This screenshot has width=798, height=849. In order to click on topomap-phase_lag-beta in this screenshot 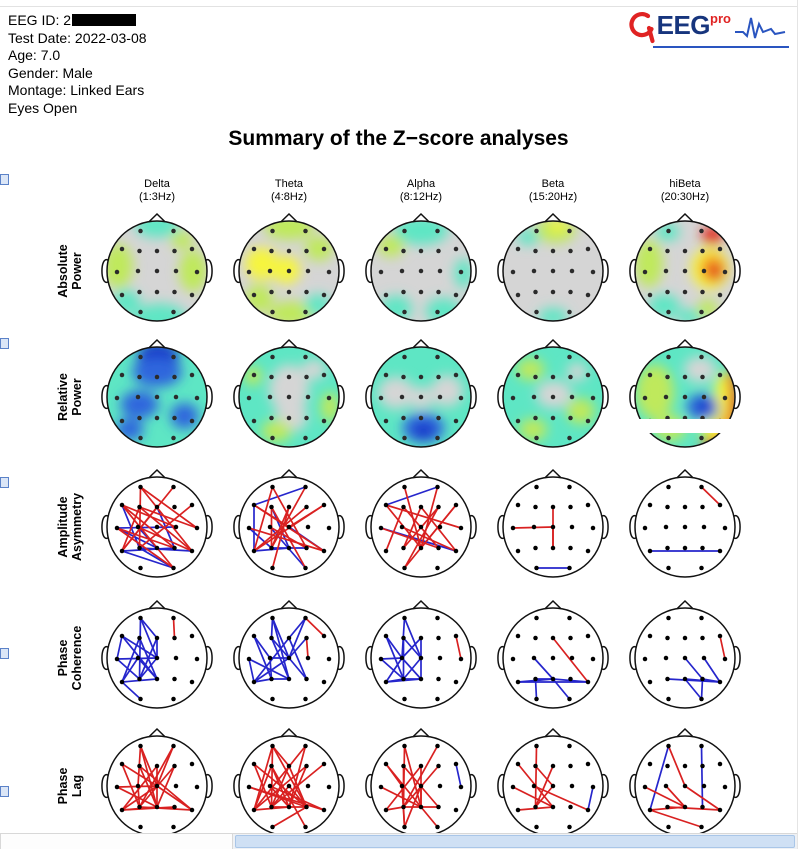, I will do `click(553, 782)`.